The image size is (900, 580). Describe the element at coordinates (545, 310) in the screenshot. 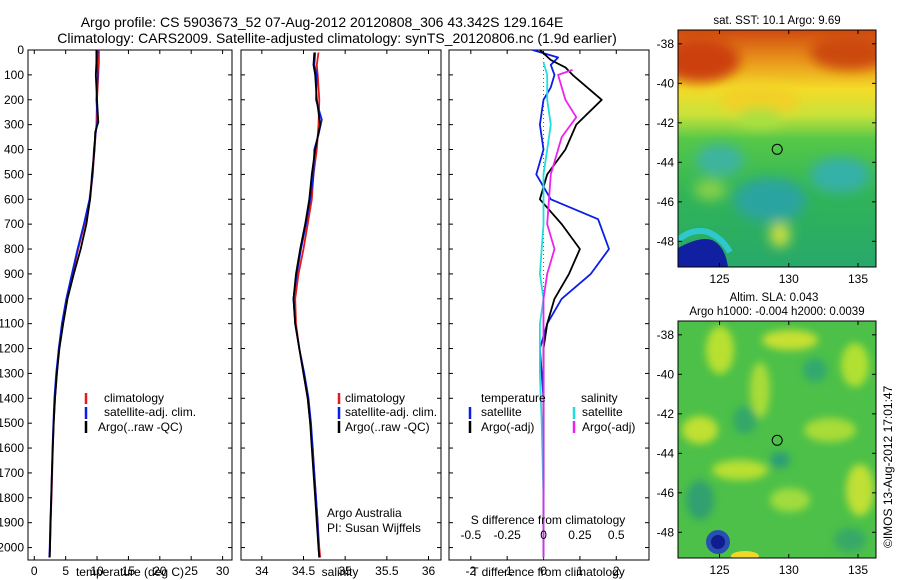

I see `series-line-s-satellite` at that location.